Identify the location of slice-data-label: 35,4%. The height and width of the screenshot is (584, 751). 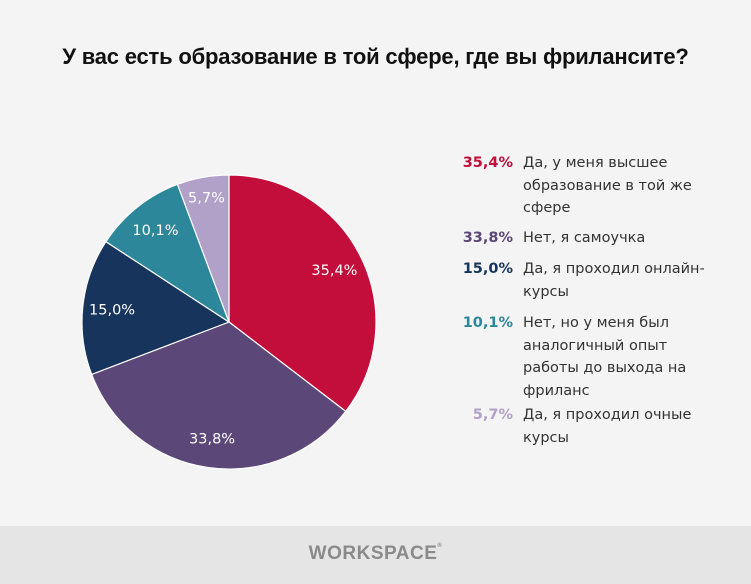
(334, 271).